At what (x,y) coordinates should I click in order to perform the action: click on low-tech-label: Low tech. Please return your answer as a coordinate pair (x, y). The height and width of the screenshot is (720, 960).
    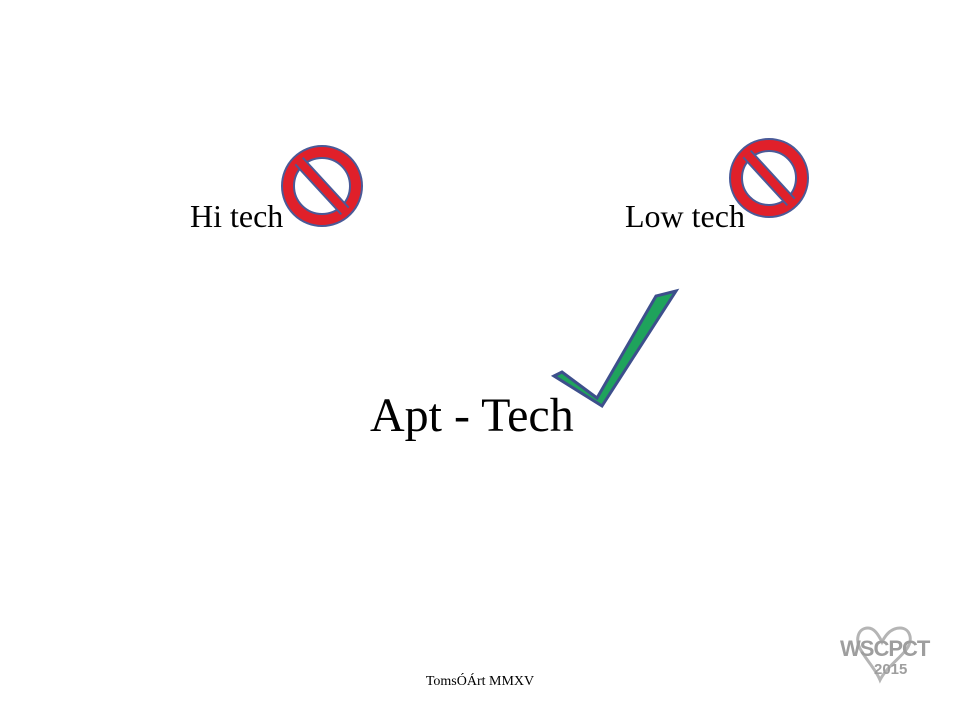
    Looking at the image, I should click on (685, 216).